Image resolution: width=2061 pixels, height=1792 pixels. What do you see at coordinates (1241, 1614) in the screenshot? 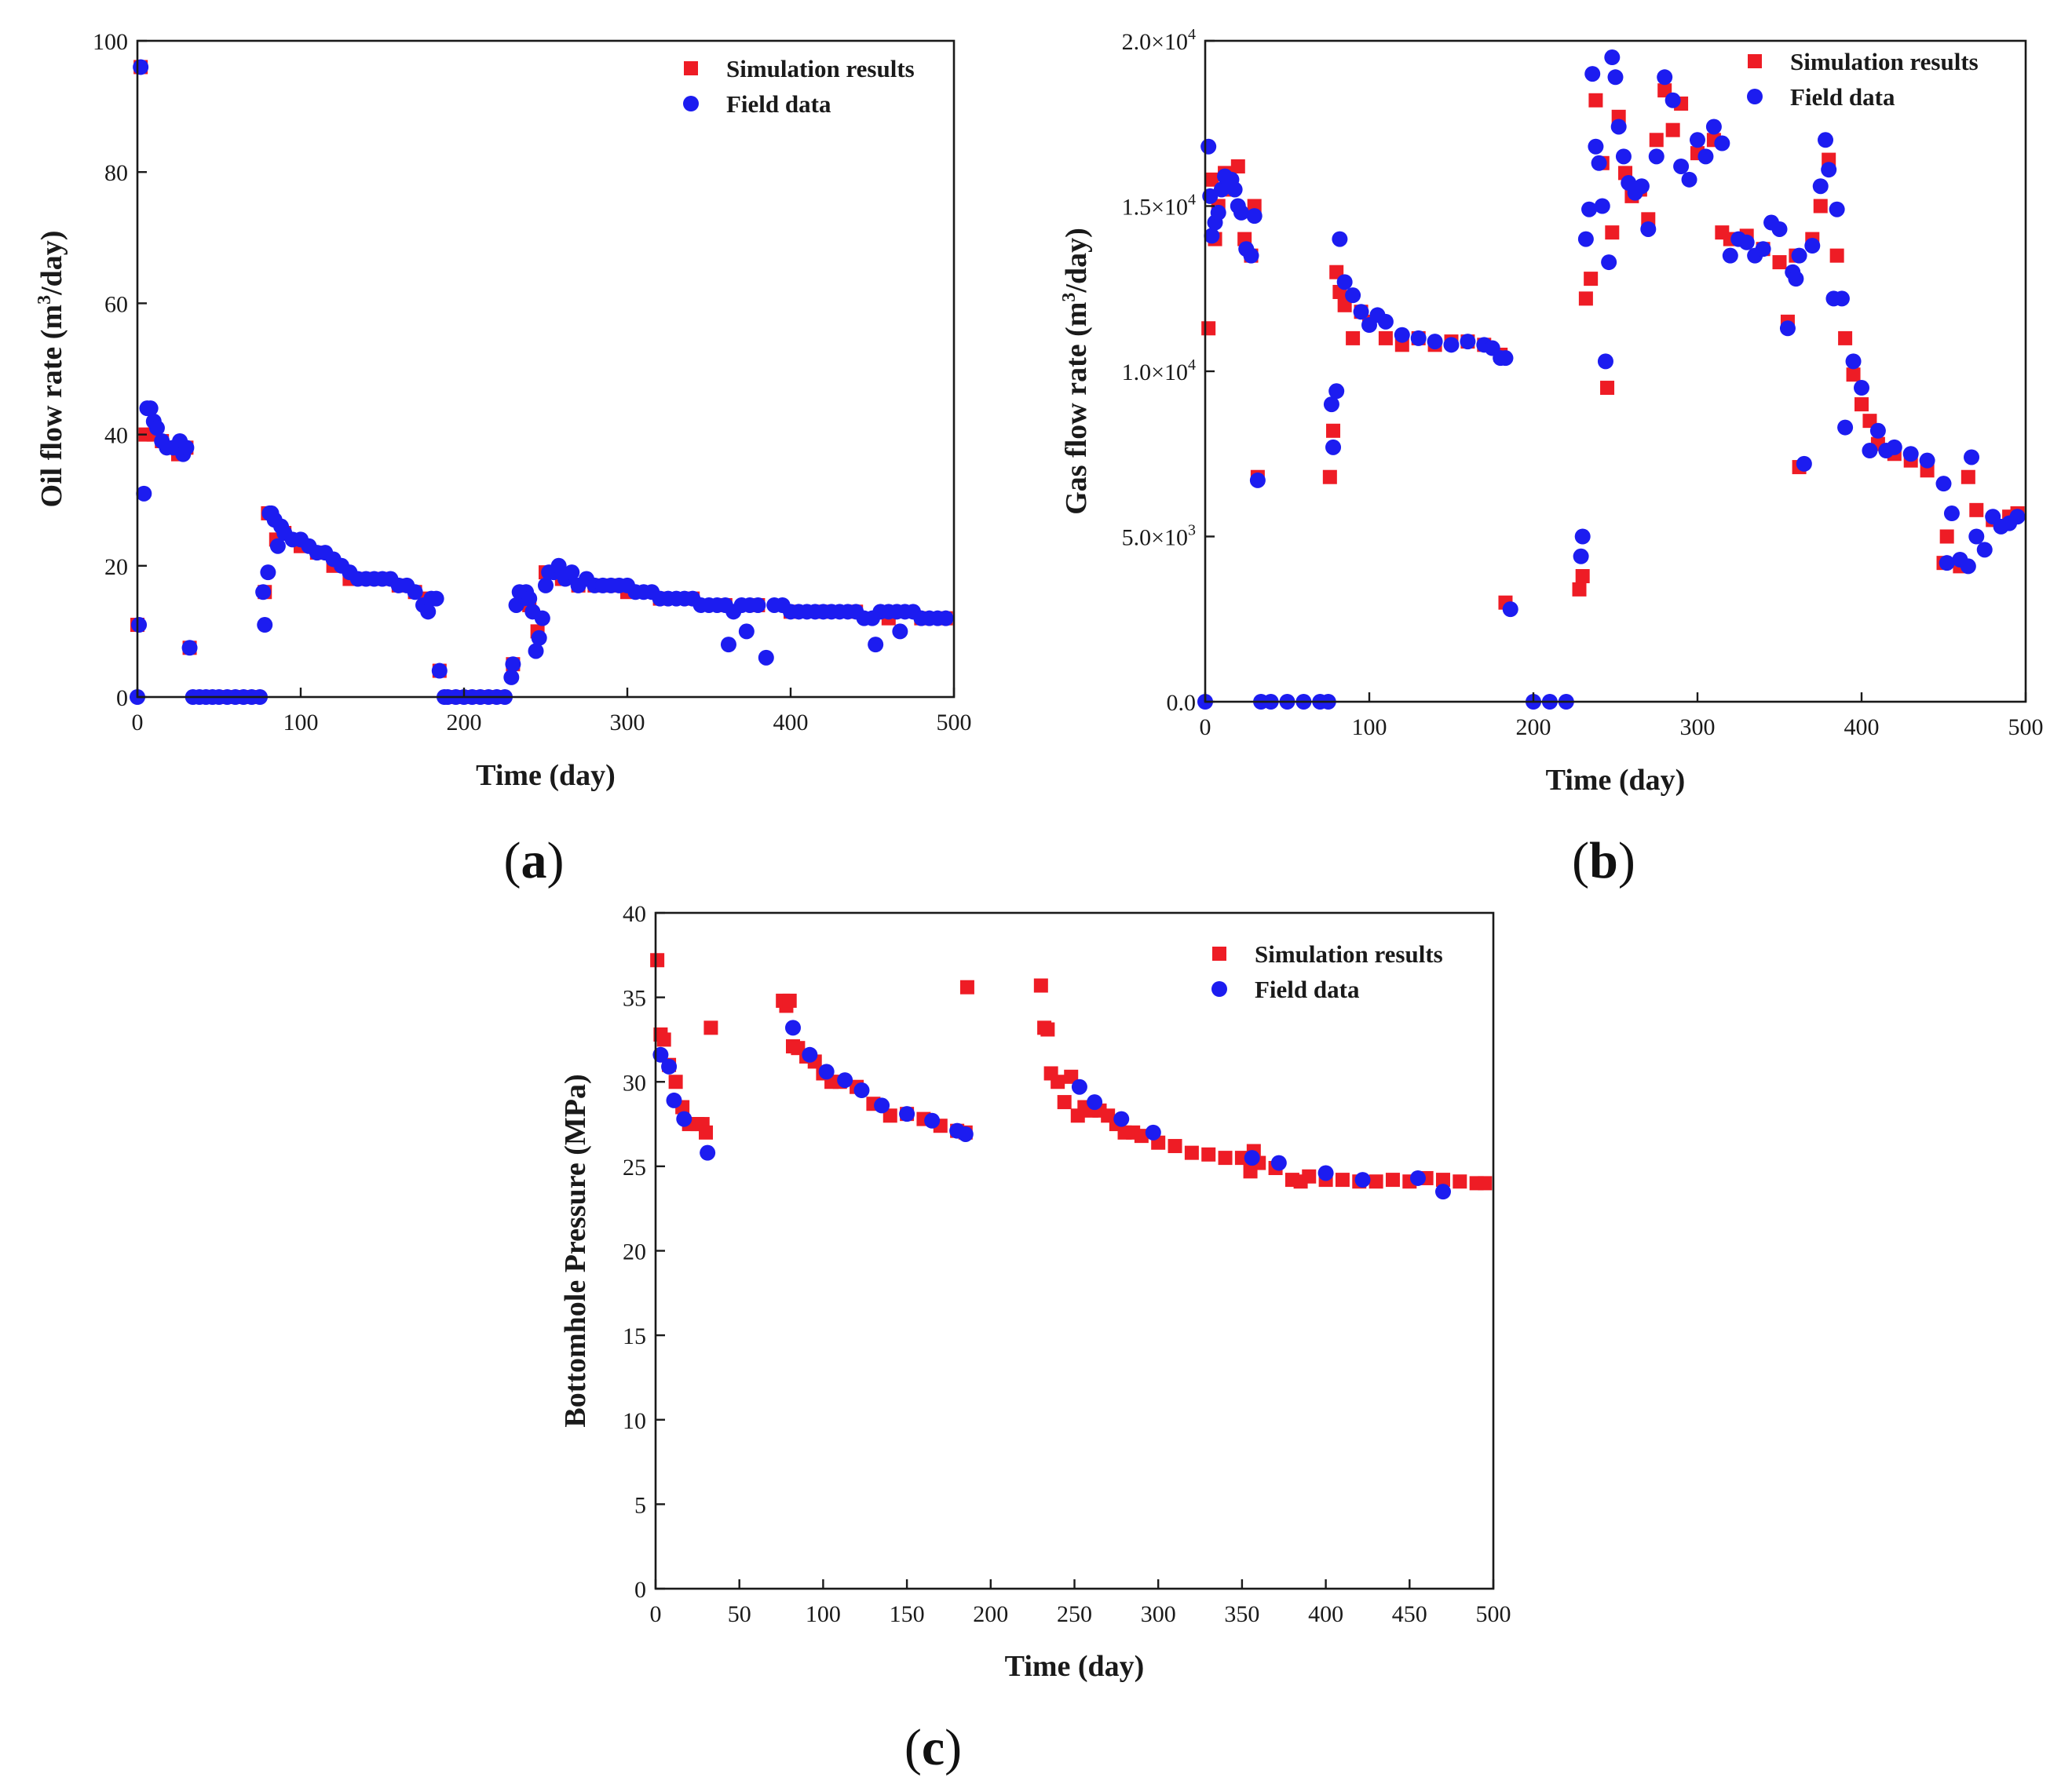
I see `x-tick-label: 350` at bounding box center [1241, 1614].